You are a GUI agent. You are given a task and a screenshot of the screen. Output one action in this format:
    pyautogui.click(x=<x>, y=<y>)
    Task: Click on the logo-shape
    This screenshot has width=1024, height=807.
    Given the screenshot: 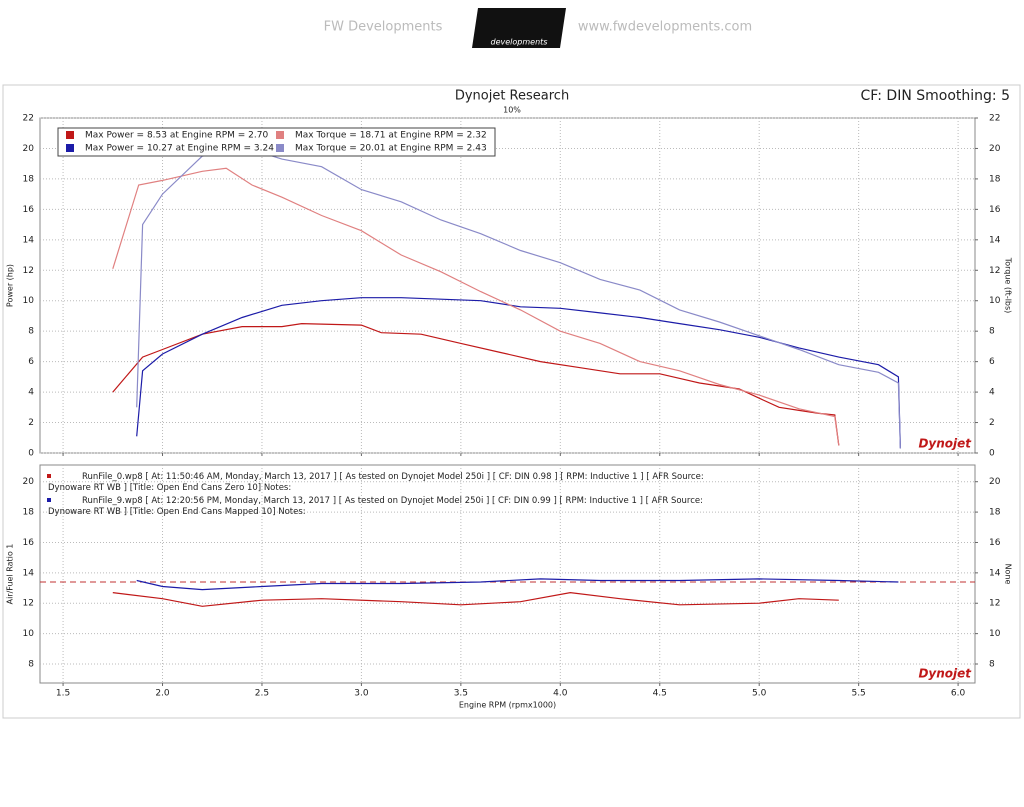 What is the action you would take?
    pyautogui.click(x=519, y=28)
    